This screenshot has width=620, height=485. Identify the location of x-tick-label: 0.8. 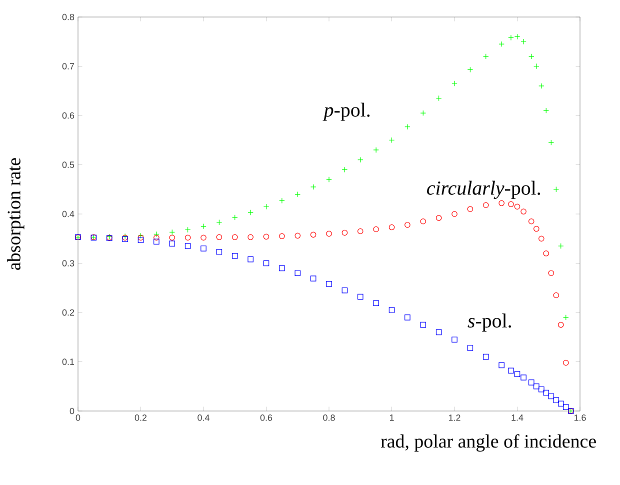
(329, 417).